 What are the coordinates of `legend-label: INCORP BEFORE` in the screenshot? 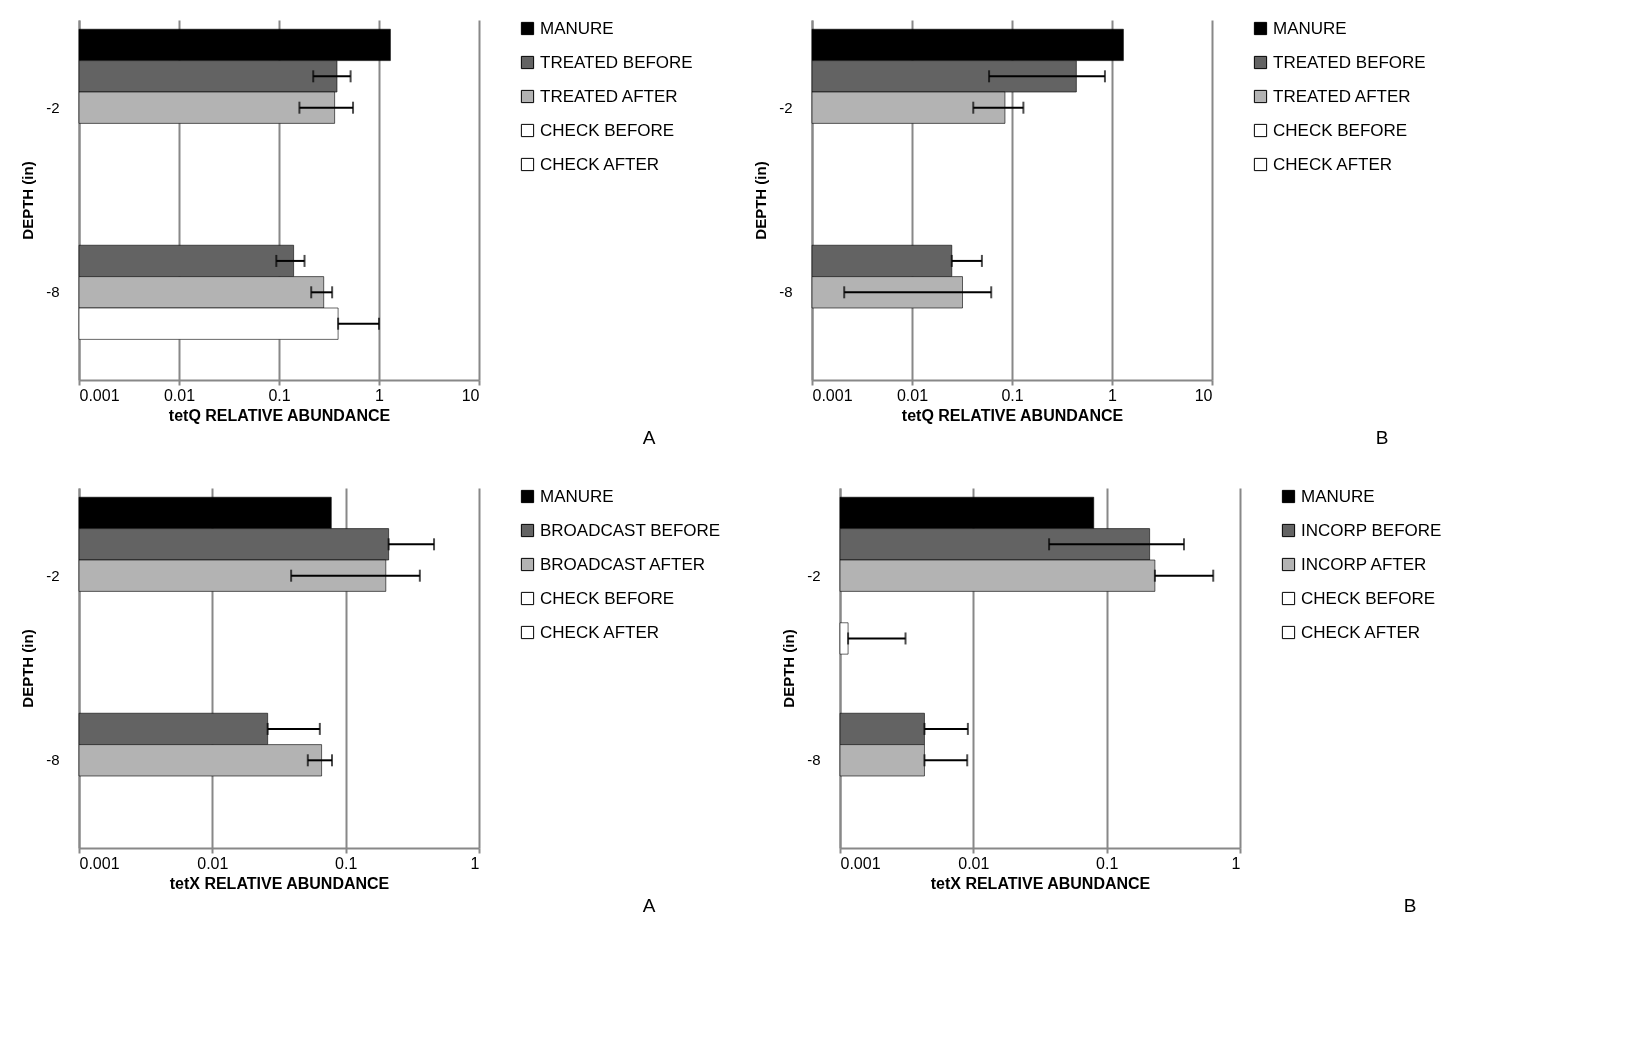 It's located at (1371, 530).